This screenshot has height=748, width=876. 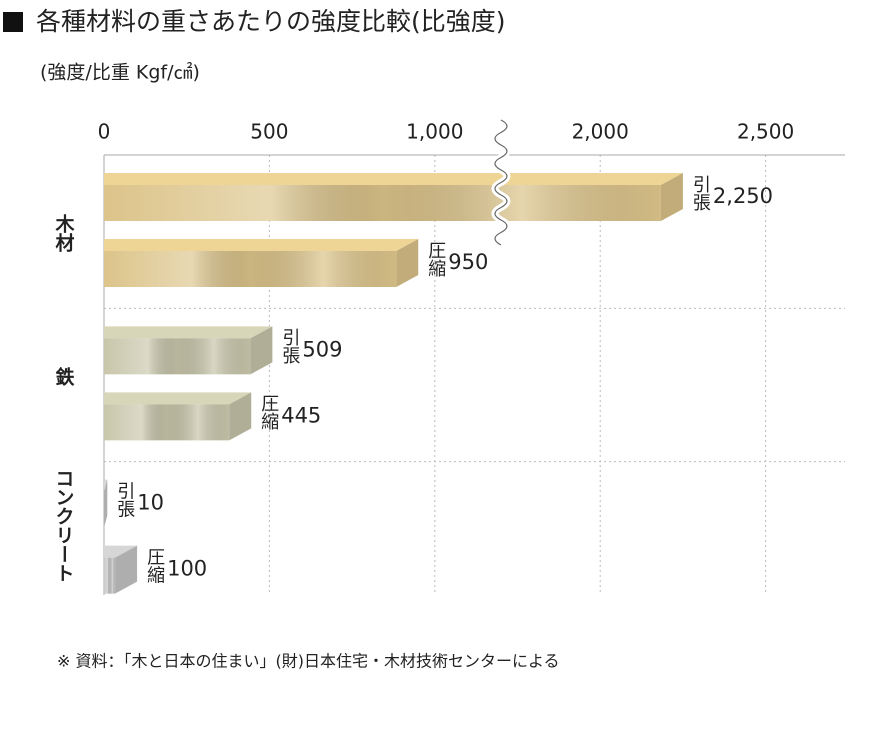 I want to click on source-note: ※ 資料：「木と日本の住まい」(財)日本住宅・木材技術センターによる, so click(x=308, y=661).